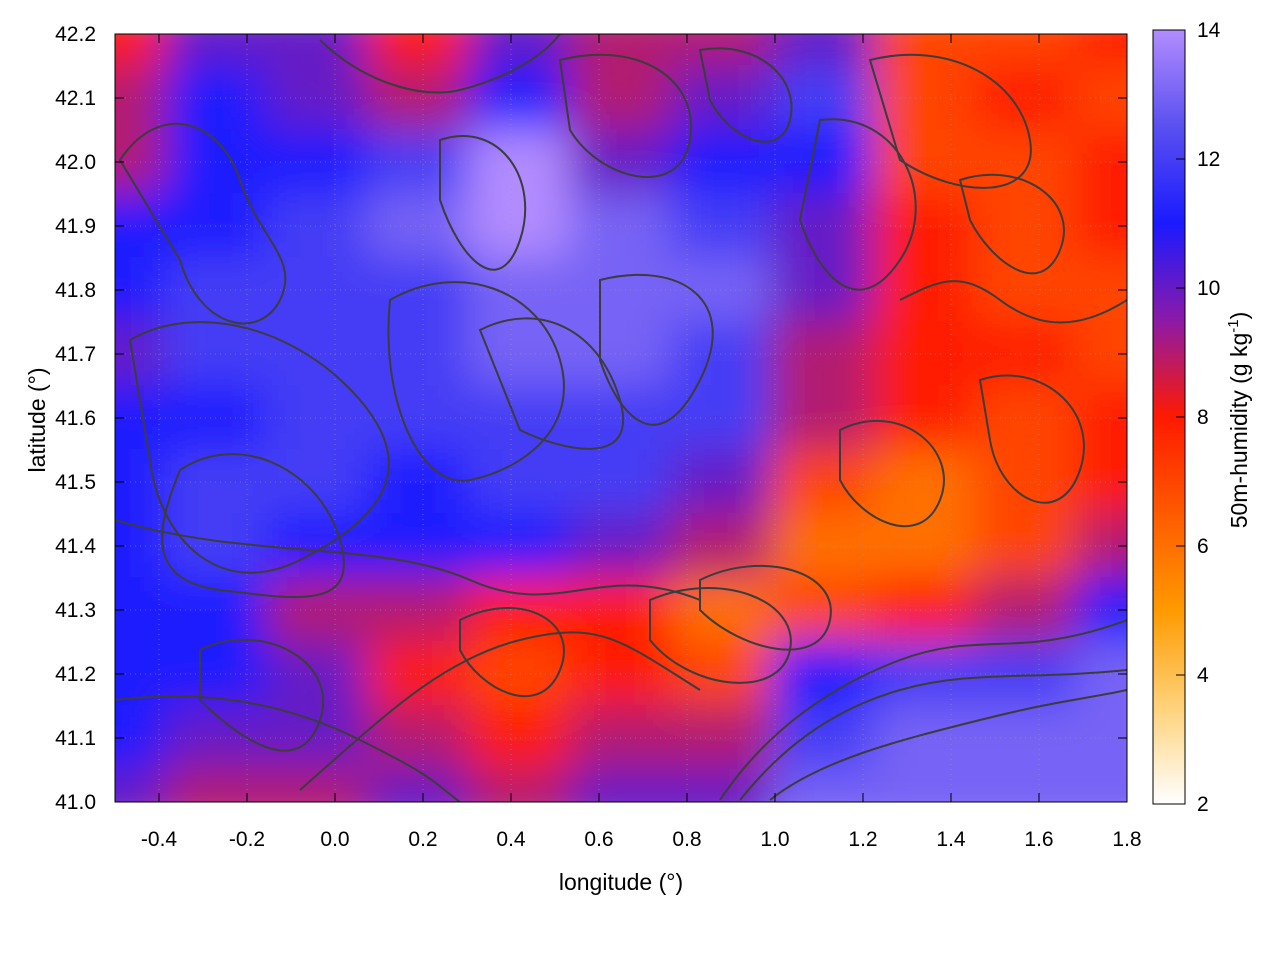 This screenshot has width=1280, height=960. What do you see at coordinates (1208, 159) in the screenshot?
I see `colorbar-tick-label: 12` at bounding box center [1208, 159].